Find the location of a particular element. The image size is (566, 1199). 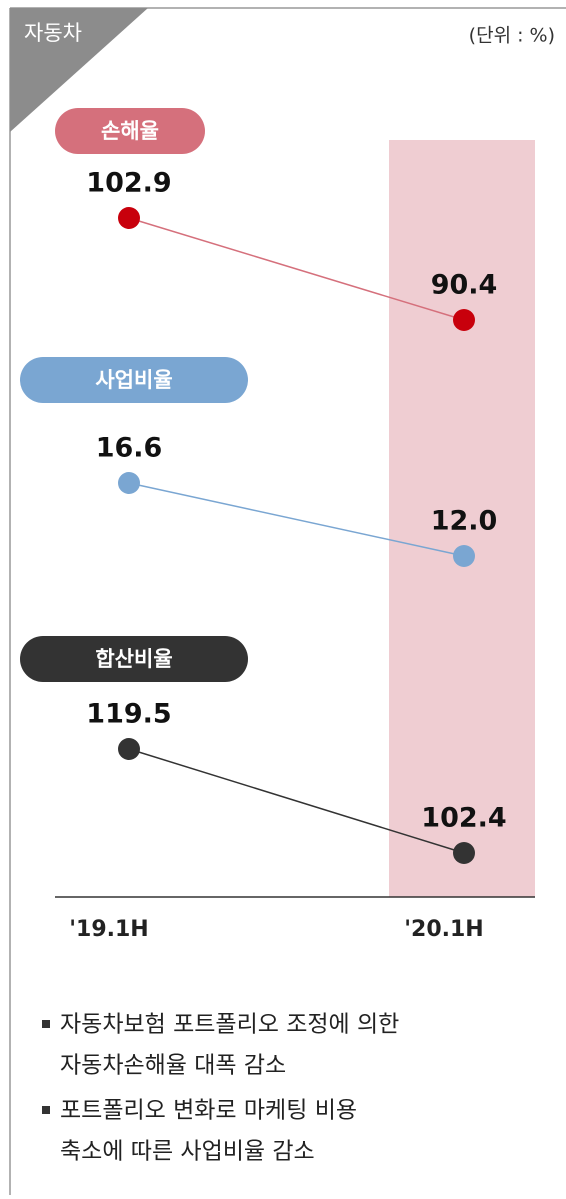

x-tick-label: '20.1H is located at coordinates (443, 929).